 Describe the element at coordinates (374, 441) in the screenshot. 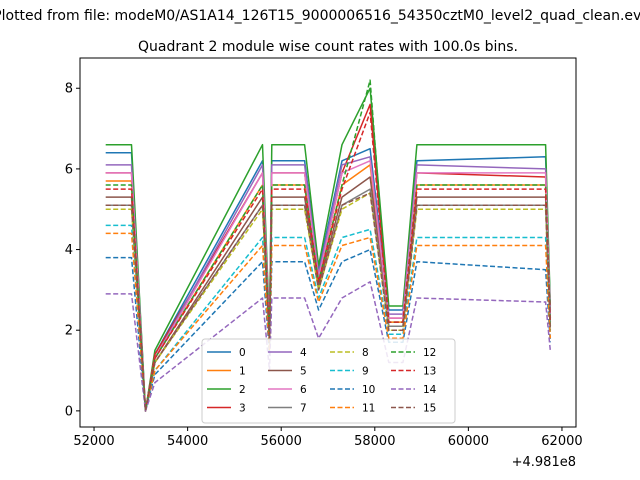

I see `x-tick-label: 58000` at that location.